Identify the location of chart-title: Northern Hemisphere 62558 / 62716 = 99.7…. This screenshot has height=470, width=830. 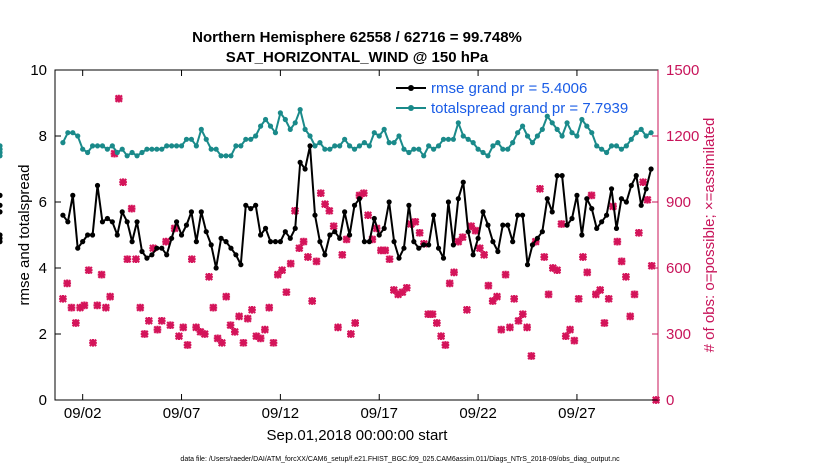
(357, 37).